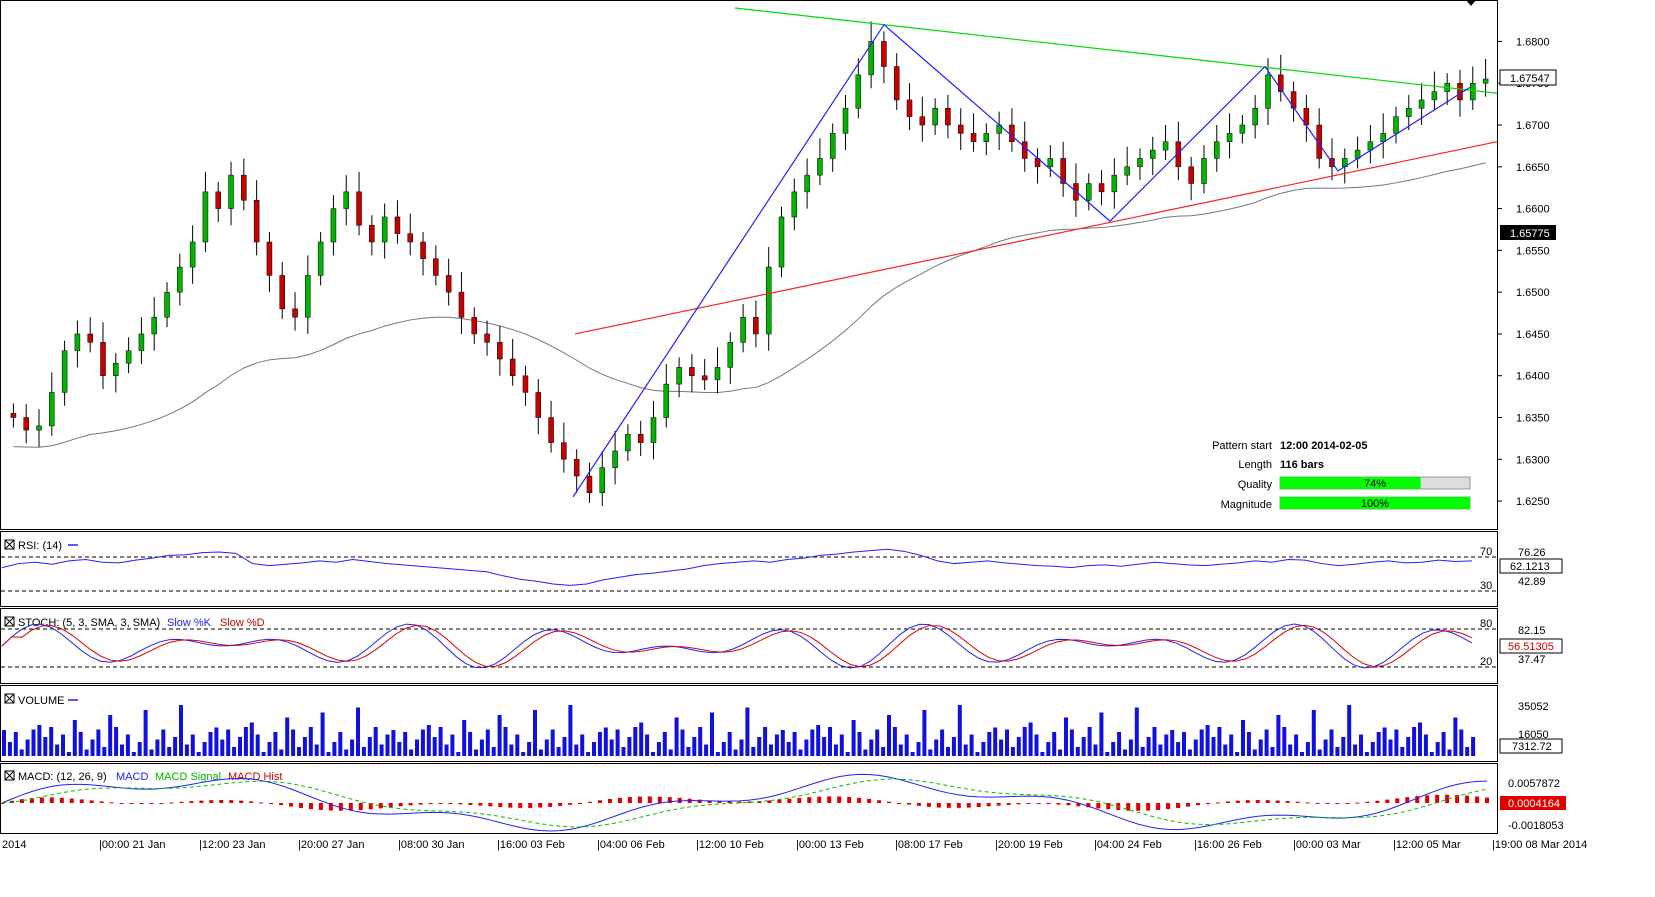 This screenshot has height=897, width=1655. I want to click on macd-axis-high: 0.0057872, so click(1534, 784).